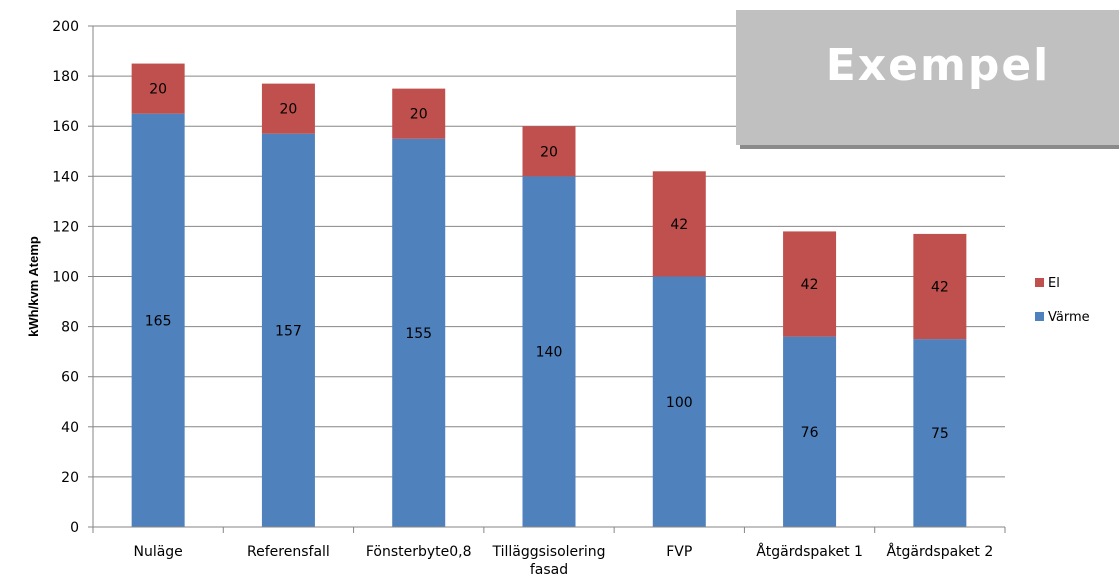 This screenshot has height=579, width=1119. Describe the element at coordinates (65, 278) in the screenshot. I see `y-tick-label: 100` at that location.